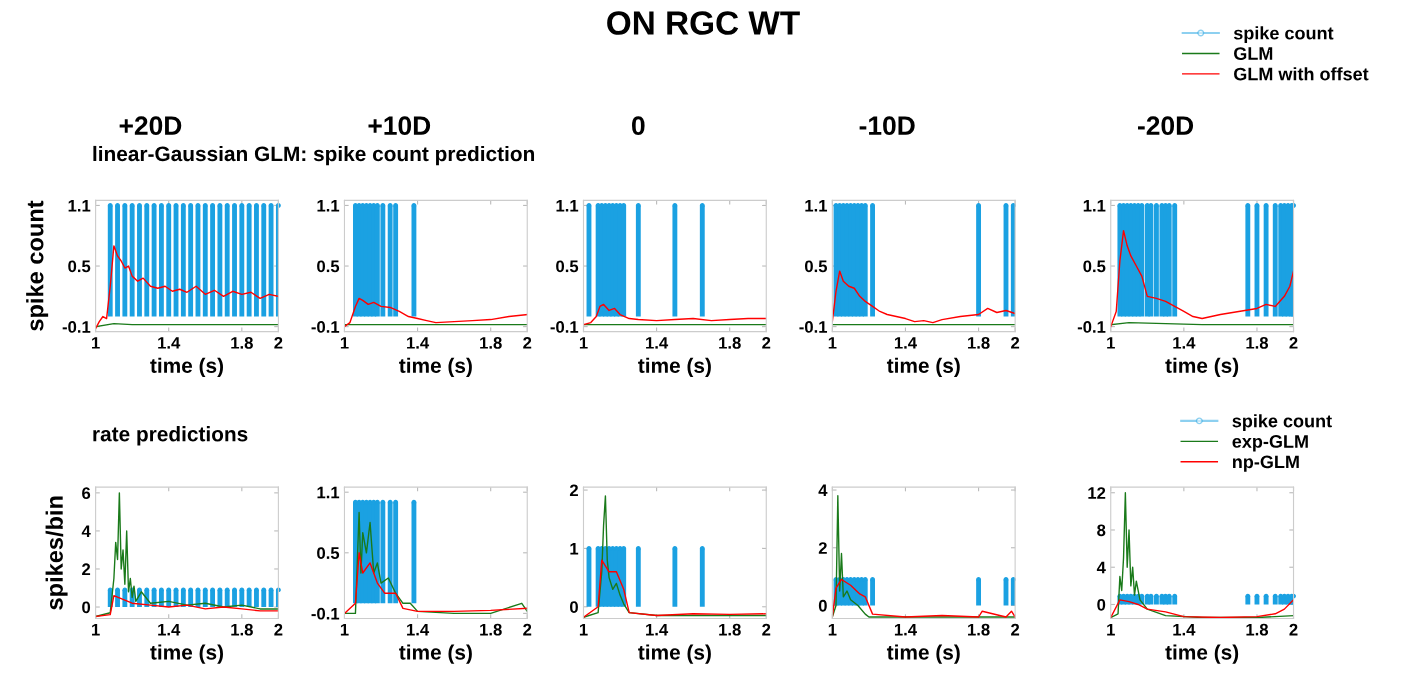 The width and height of the screenshot is (1406, 691). Describe the element at coordinates (1166, 125) in the screenshot. I see `chart-title: -20D` at that location.